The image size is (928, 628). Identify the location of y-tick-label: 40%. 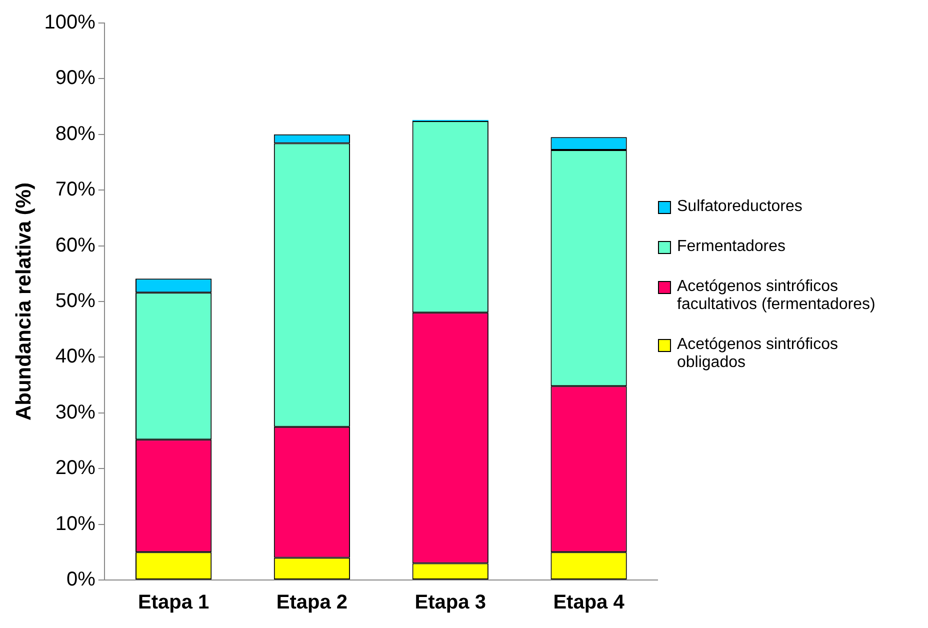
(75, 357).